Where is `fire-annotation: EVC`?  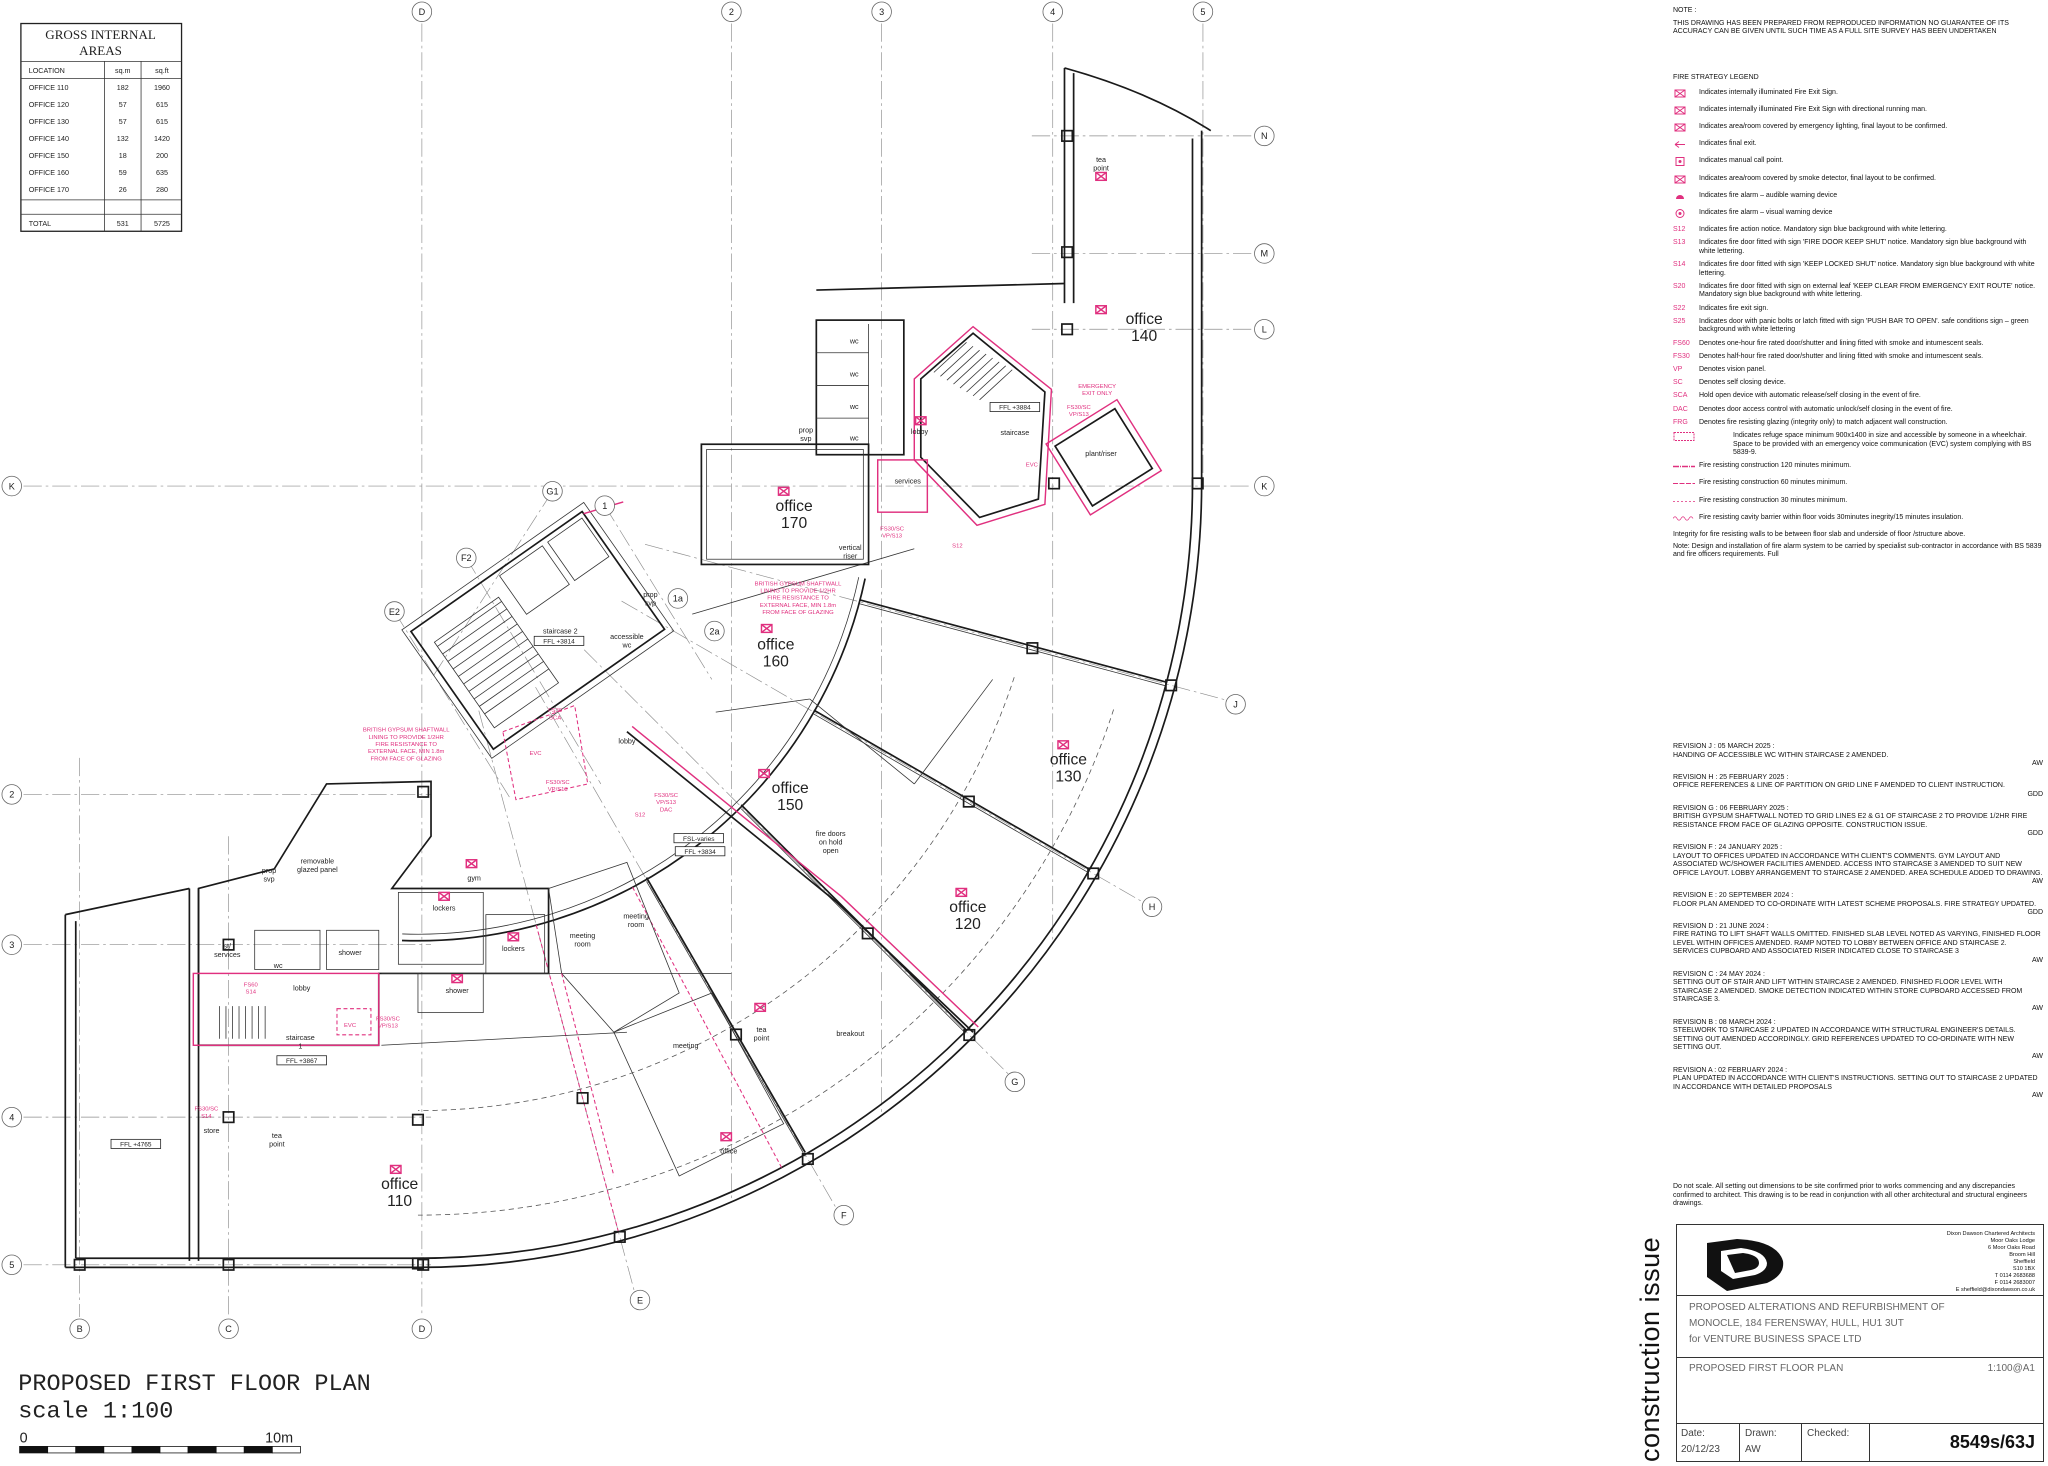
fire-annotation: EVC is located at coordinates (535, 754).